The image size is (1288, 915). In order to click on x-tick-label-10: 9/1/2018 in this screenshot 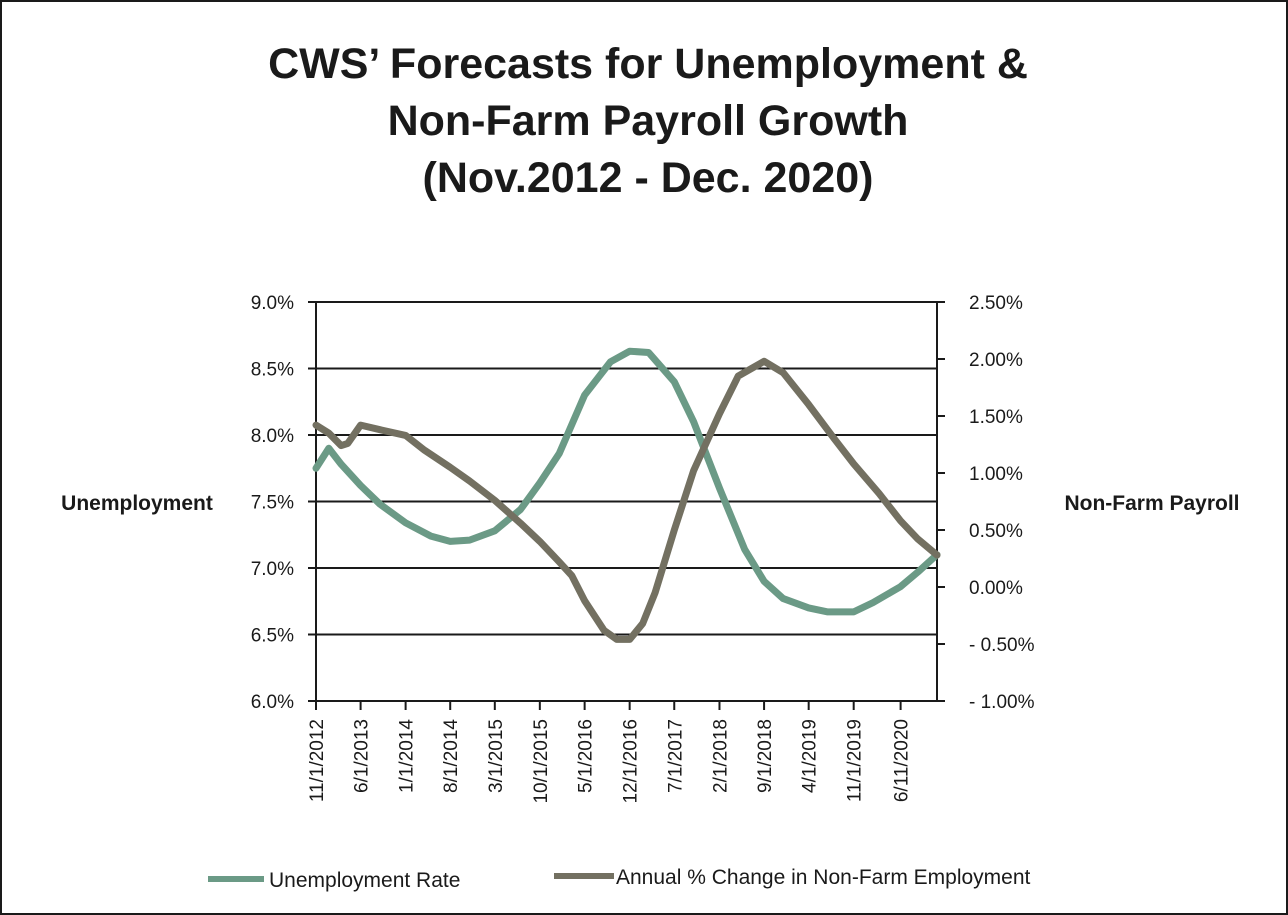, I will do `click(765, 756)`.